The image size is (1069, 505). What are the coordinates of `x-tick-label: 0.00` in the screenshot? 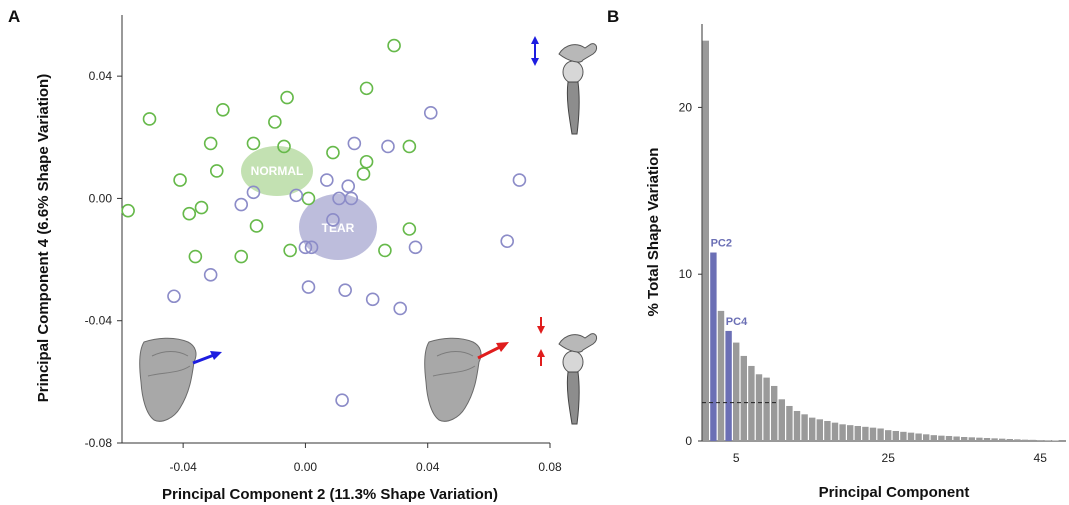 It's located at (306, 467).